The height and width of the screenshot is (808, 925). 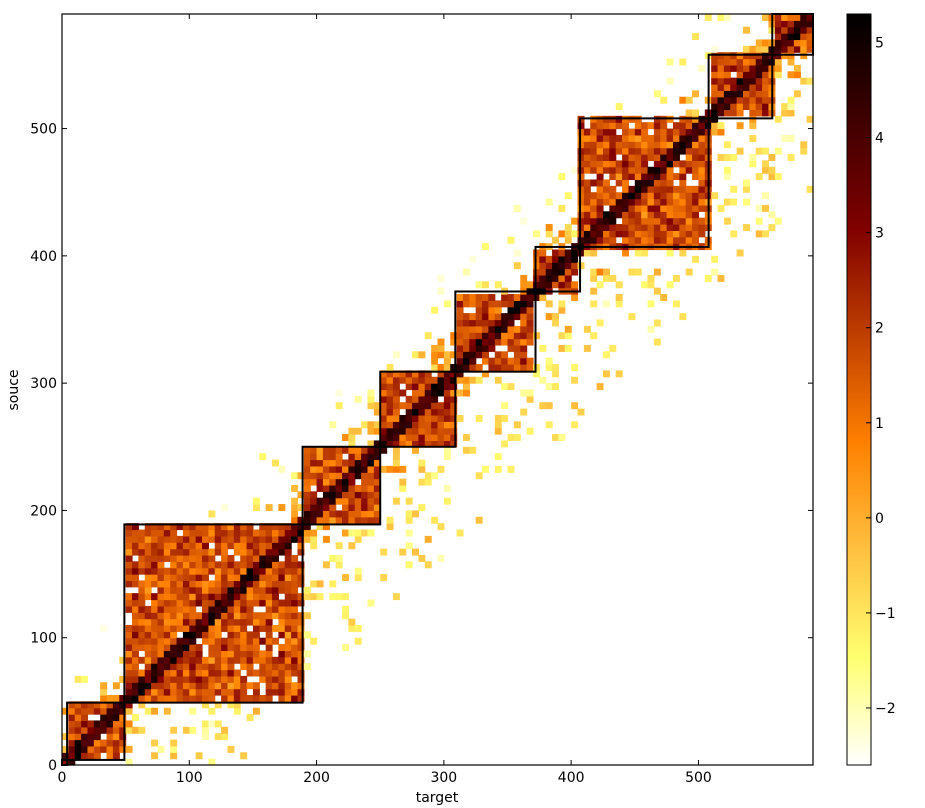 I want to click on colorbar-tick-label: −1, so click(x=885, y=614).